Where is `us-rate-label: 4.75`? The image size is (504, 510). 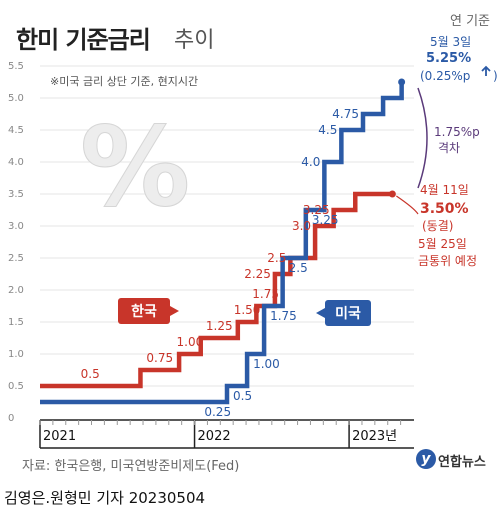 us-rate-label: 4.75 is located at coordinates (345, 114).